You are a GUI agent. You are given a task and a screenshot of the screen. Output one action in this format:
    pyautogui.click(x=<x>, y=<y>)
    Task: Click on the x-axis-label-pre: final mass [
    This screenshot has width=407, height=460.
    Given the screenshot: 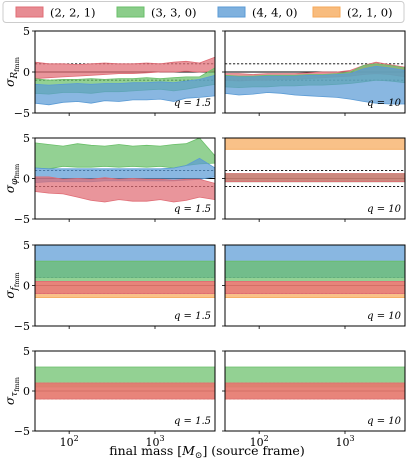 What is the action you would take?
    pyautogui.click(x=145, y=450)
    